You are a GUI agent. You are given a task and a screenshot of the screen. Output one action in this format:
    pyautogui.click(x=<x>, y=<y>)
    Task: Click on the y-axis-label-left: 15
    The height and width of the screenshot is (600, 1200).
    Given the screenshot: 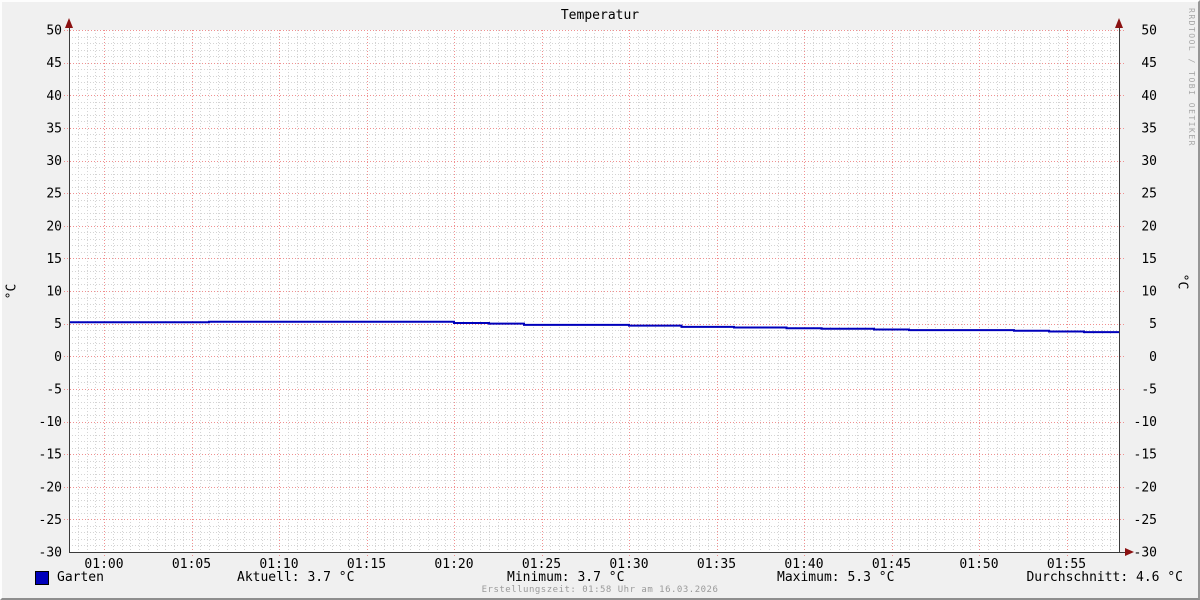 What is the action you would take?
    pyautogui.click(x=54, y=259)
    